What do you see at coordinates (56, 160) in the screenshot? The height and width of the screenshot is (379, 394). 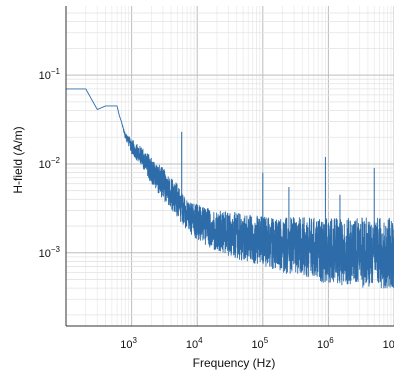 I see `y-tick-exponent: −2` at bounding box center [56, 160].